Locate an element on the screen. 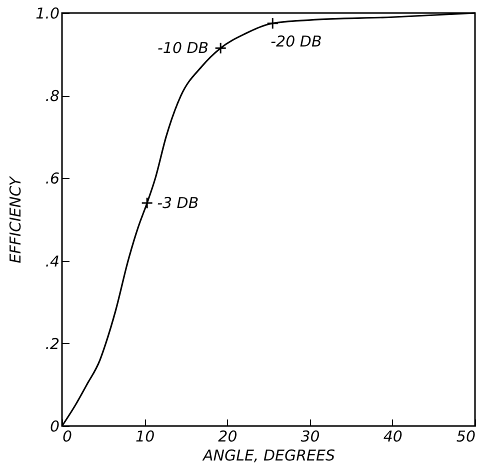  x-tick-label: 10 is located at coordinates (145, 437).